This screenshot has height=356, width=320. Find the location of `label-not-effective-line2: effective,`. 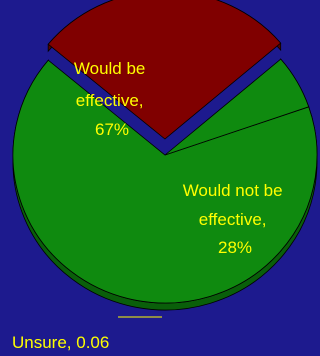

label-not-effective-line2: effective, is located at coordinates (233, 219).